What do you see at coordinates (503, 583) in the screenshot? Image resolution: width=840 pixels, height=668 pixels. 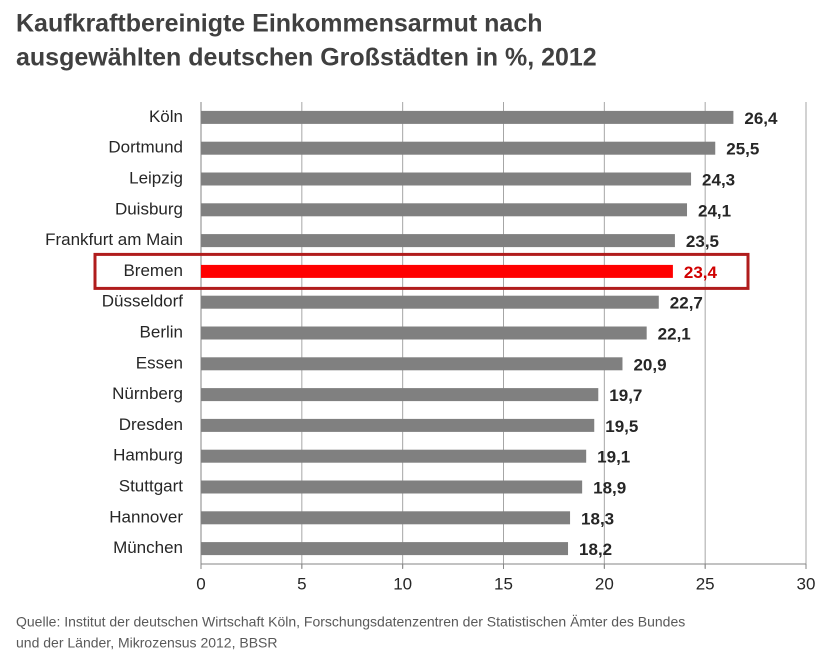 I see `x-tick-label: 15` at bounding box center [503, 583].